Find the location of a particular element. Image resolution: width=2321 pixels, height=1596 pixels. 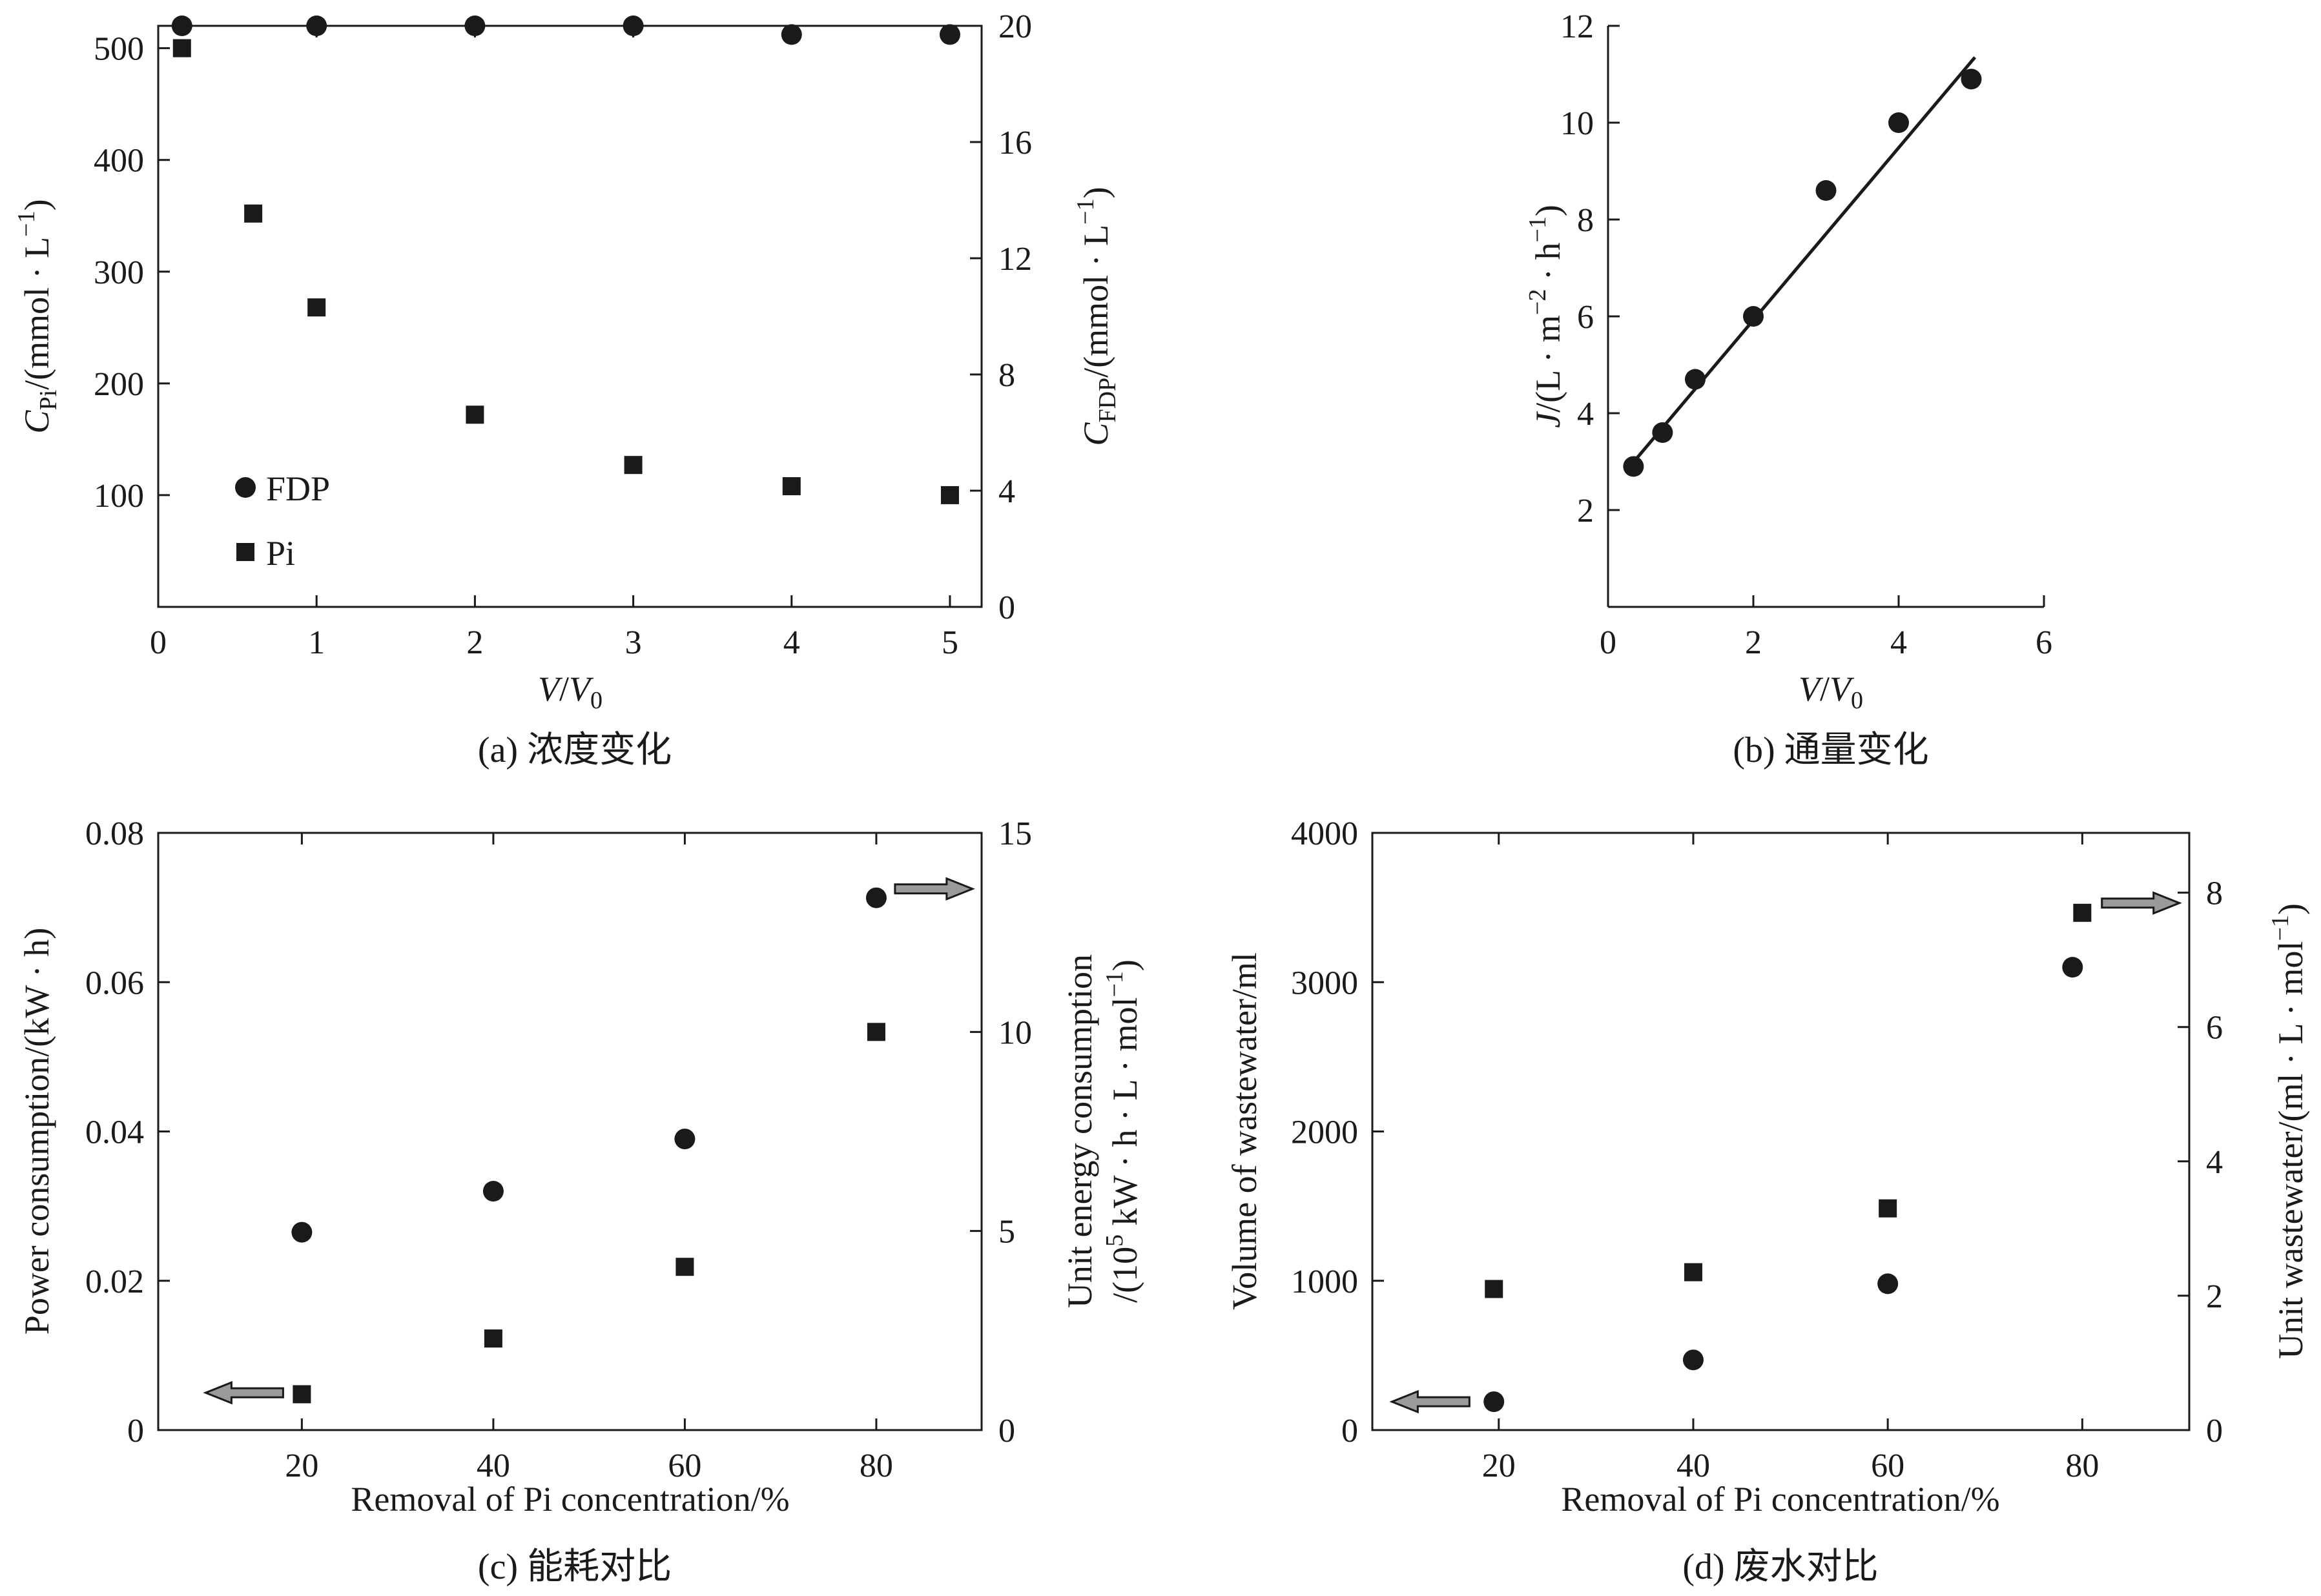

x-tick-label: 3 is located at coordinates (633, 642).